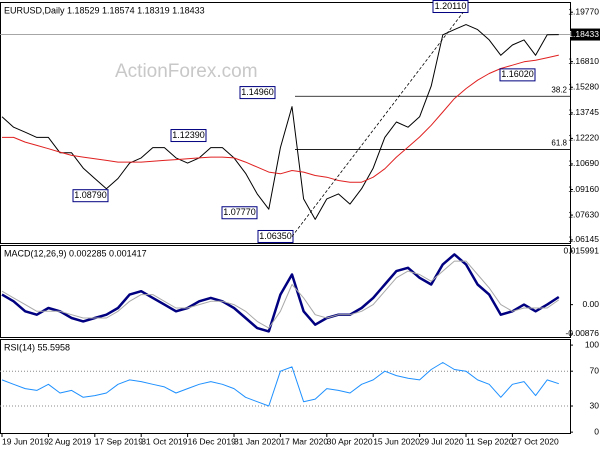  I want to click on y-tick-label: 1.07630, so click(583, 214).